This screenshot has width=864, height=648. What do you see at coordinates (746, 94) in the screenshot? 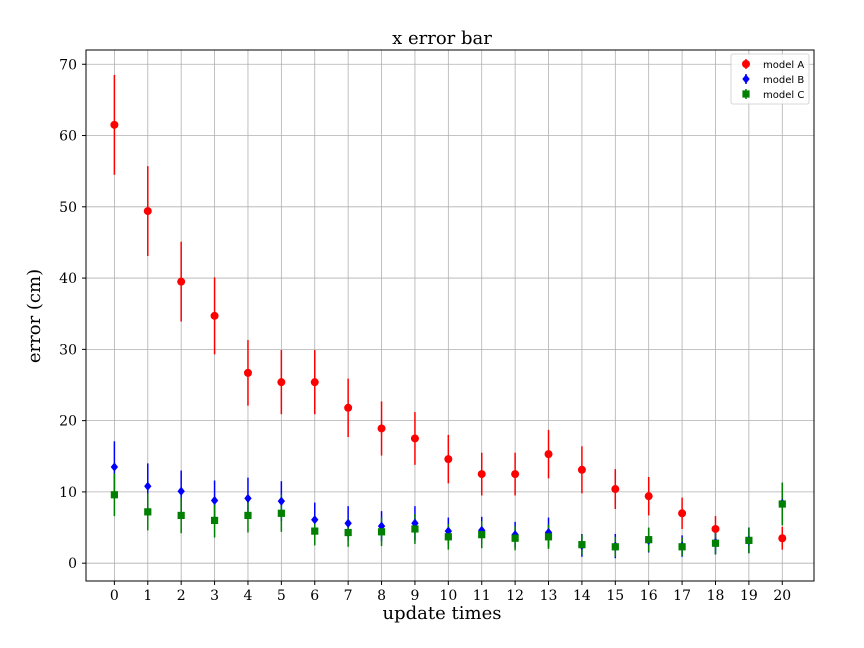
I see `model-c-legend-marker` at bounding box center [746, 94].